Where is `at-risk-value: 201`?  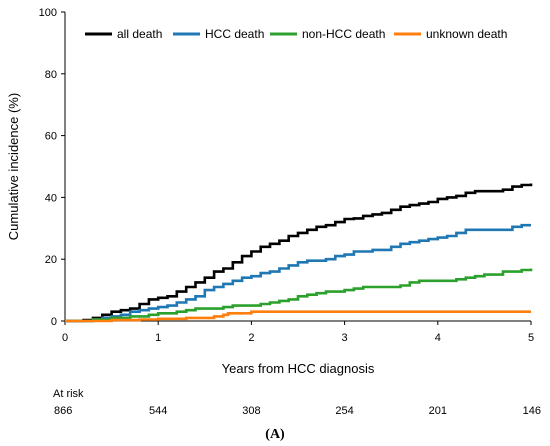 at-risk-value: 201 is located at coordinates (438, 411).